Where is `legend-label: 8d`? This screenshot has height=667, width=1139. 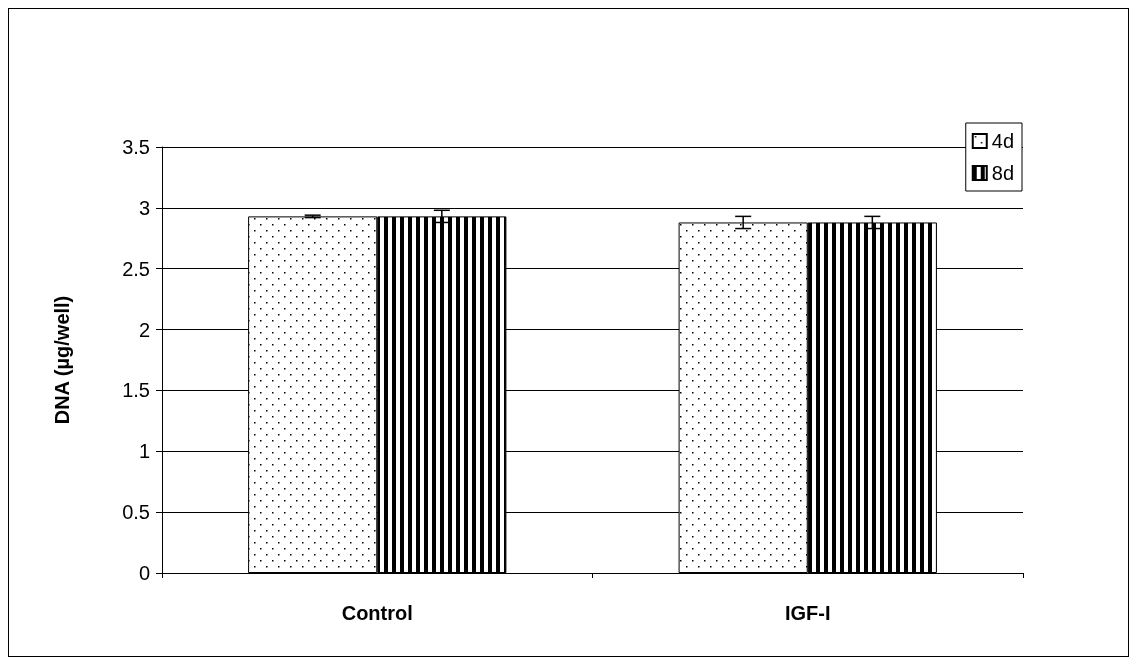 legend-label: 8d is located at coordinates (1002, 173).